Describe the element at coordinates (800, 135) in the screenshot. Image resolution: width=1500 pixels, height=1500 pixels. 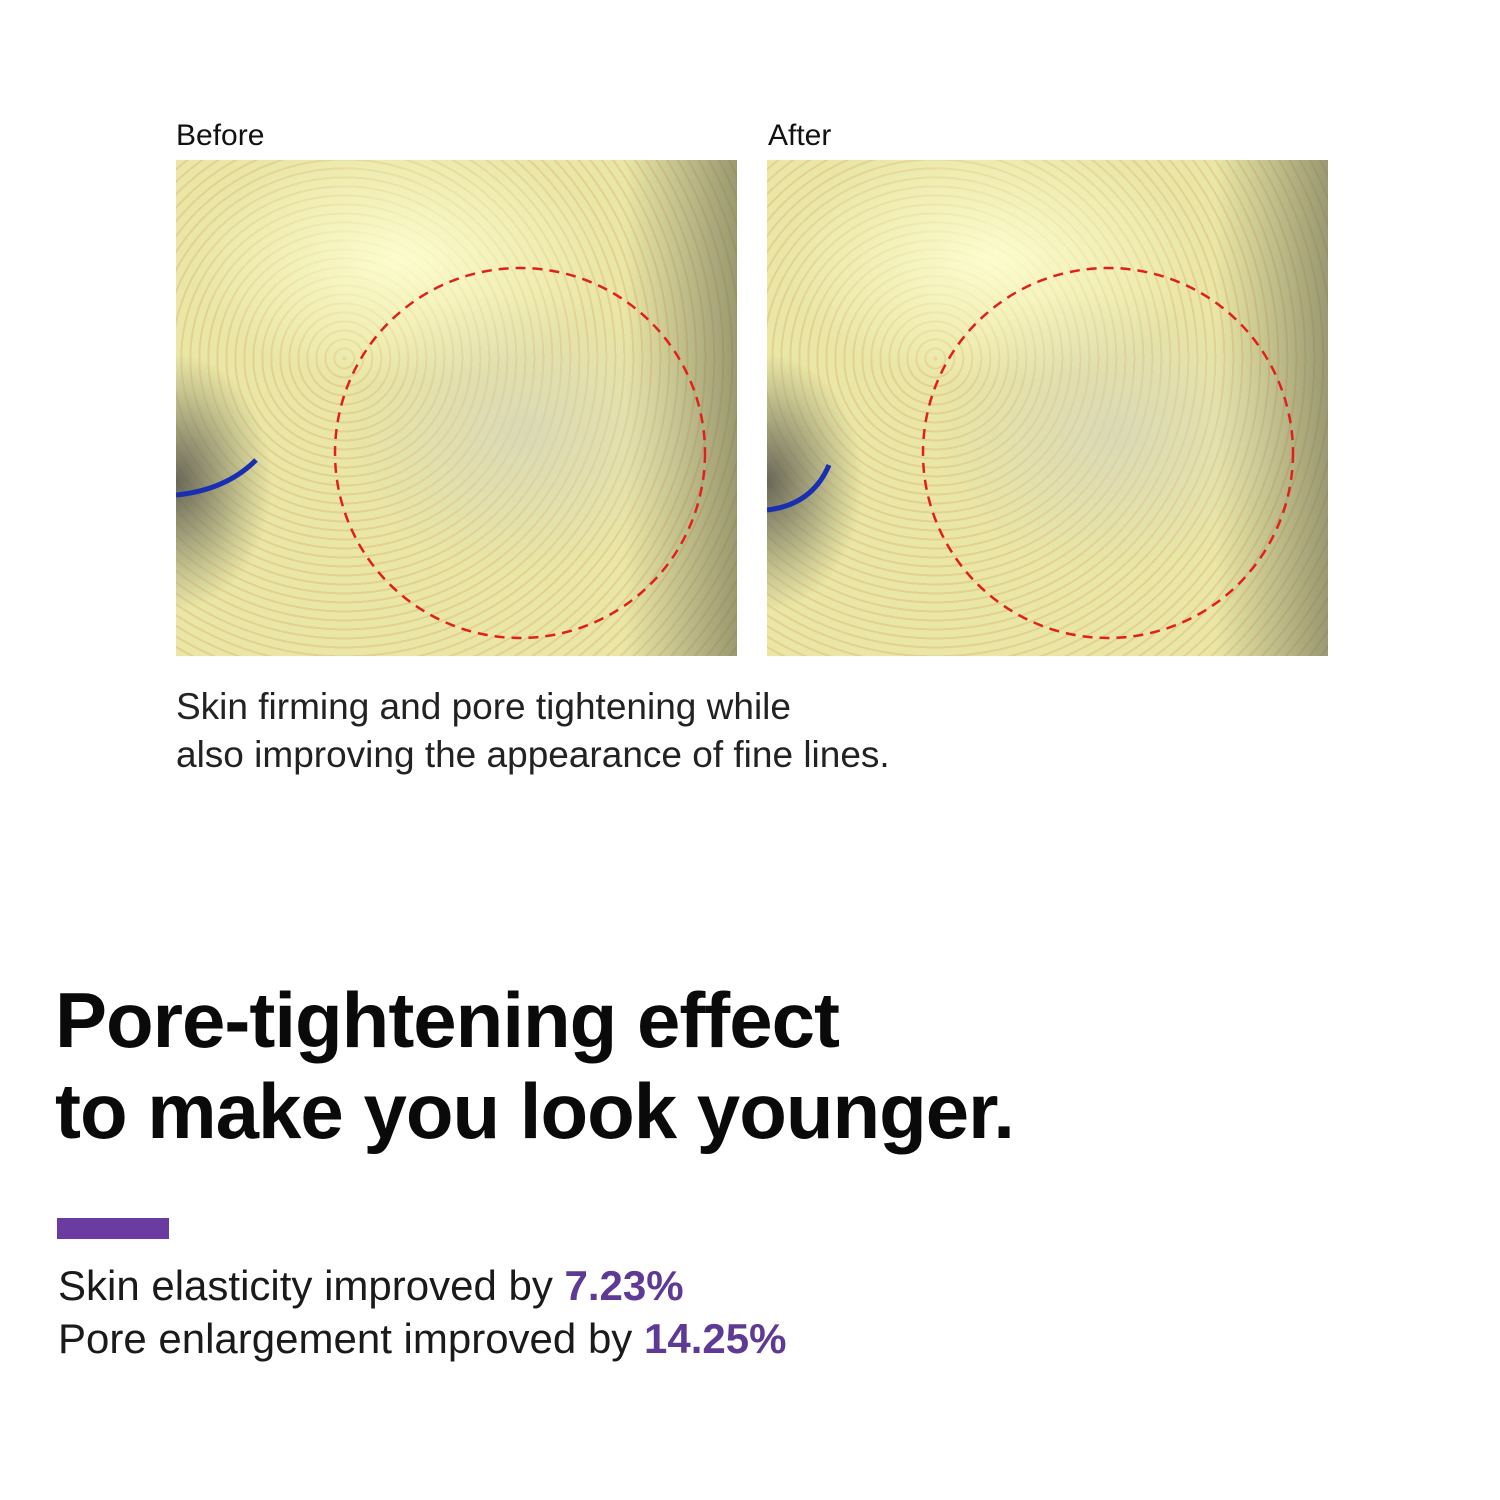
I see `after-label: After` at that location.